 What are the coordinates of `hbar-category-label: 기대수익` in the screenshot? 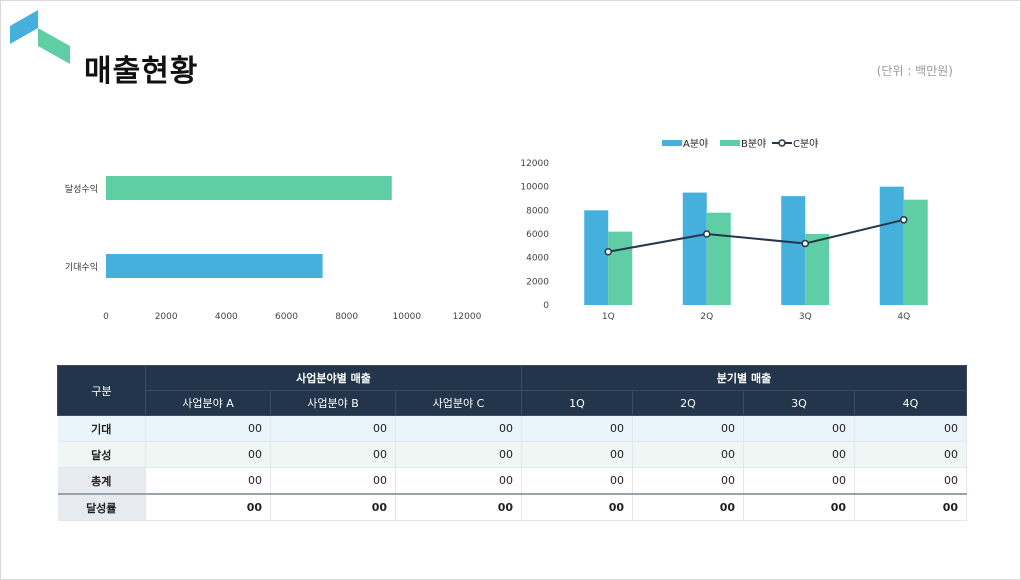 It's located at (81, 267).